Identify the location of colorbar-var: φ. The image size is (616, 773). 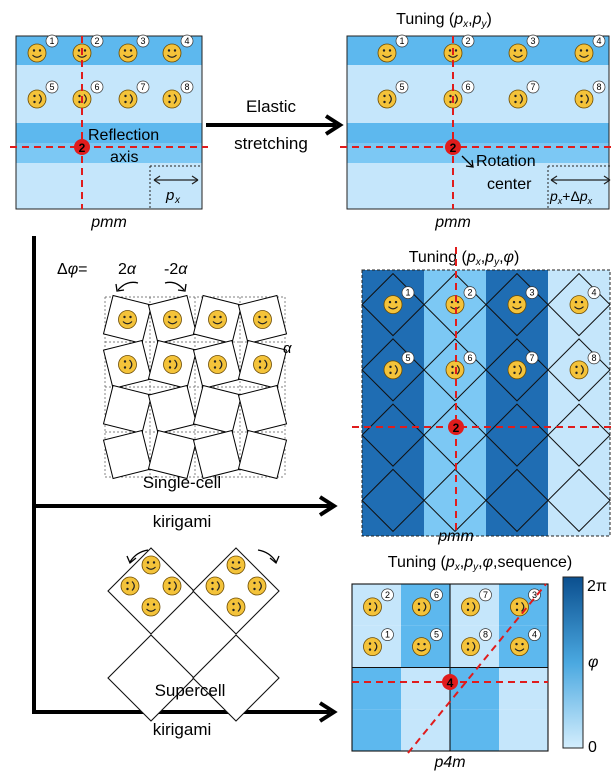
(593, 662).